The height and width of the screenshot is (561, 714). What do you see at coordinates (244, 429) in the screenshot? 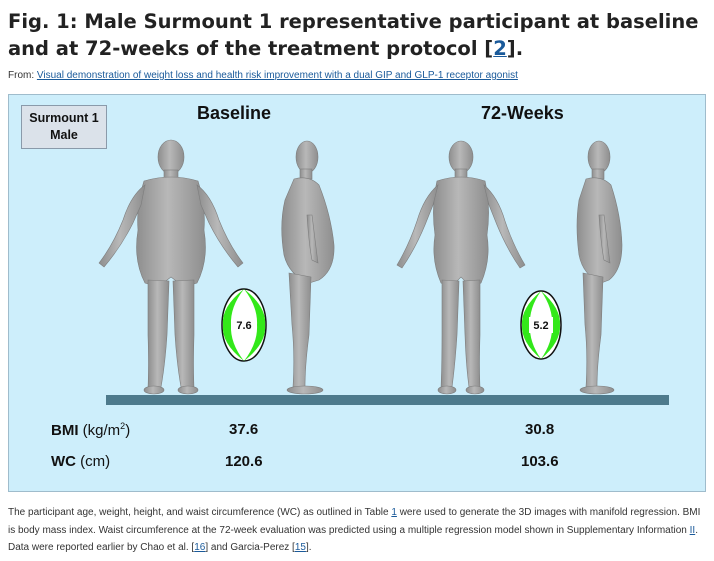
I see `bmi-baseline-value: 37.6` at bounding box center [244, 429].